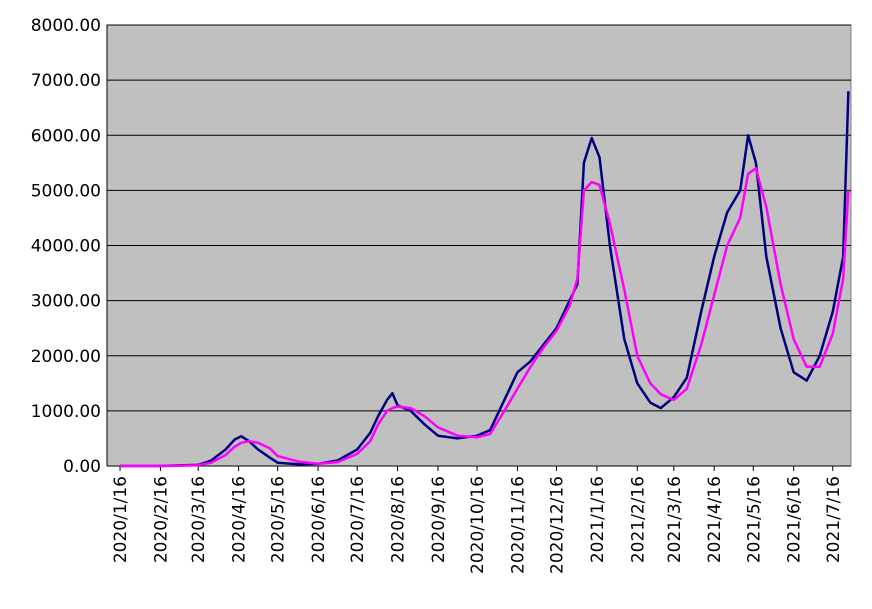 This screenshot has height=609, width=872. Describe the element at coordinates (66, 412) in the screenshot. I see `y-tick-label: 1000.00` at that location.